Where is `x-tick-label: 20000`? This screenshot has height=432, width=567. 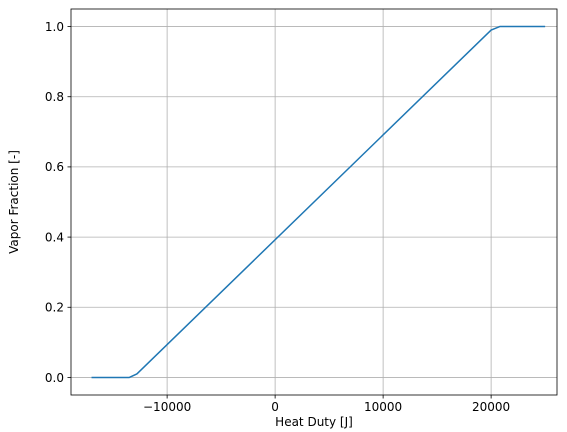
x-tick-label: 20000 is located at coordinates (491, 407).